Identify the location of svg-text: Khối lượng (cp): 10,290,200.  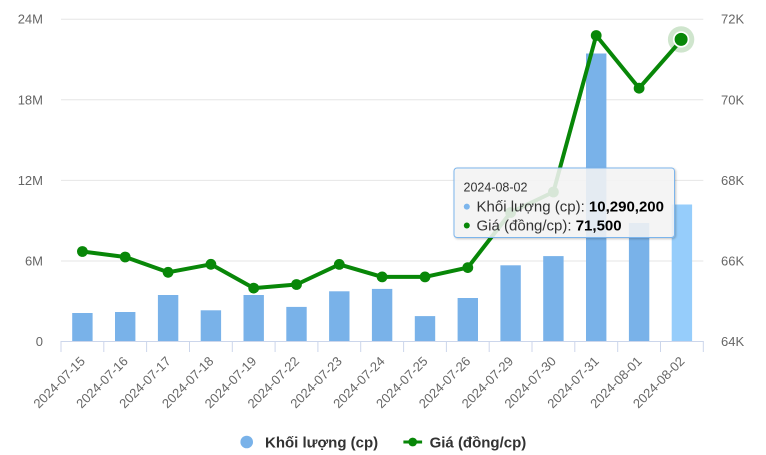
(571, 207).